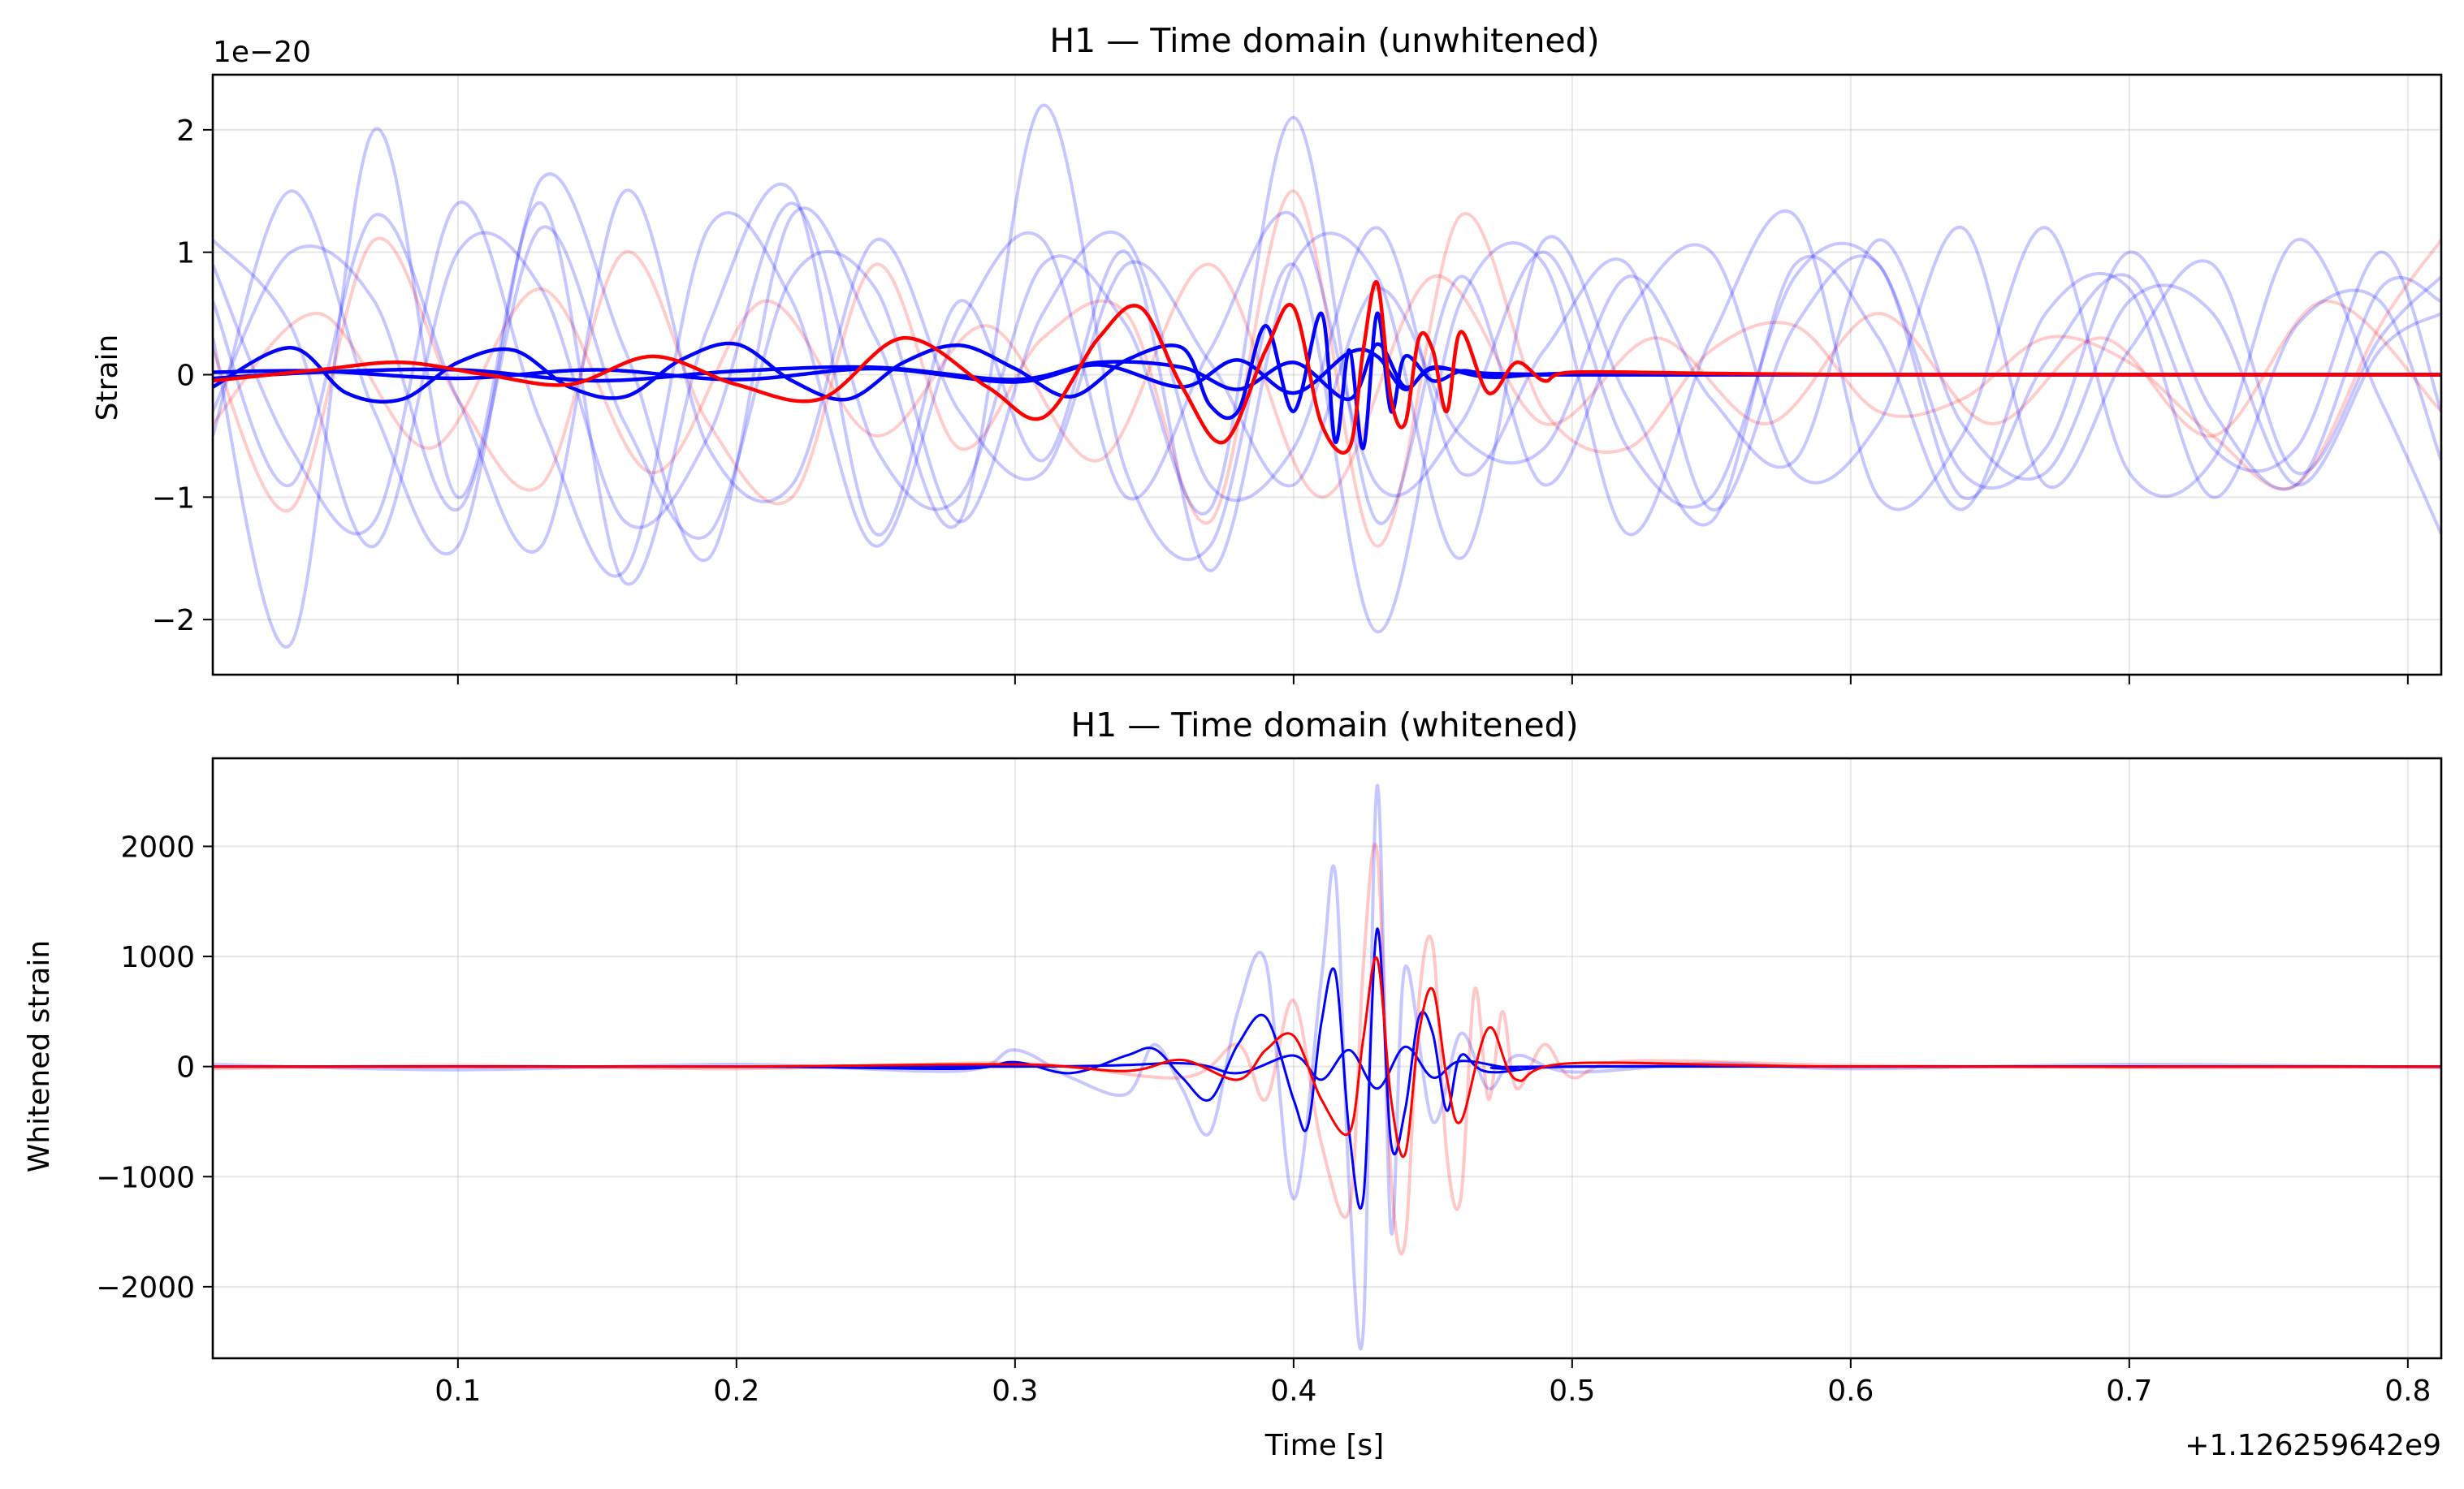 This screenshot has height=1489, width=2464. I want to click on whitened-y-axis-label: Whitened strain, so click(39, 1056).